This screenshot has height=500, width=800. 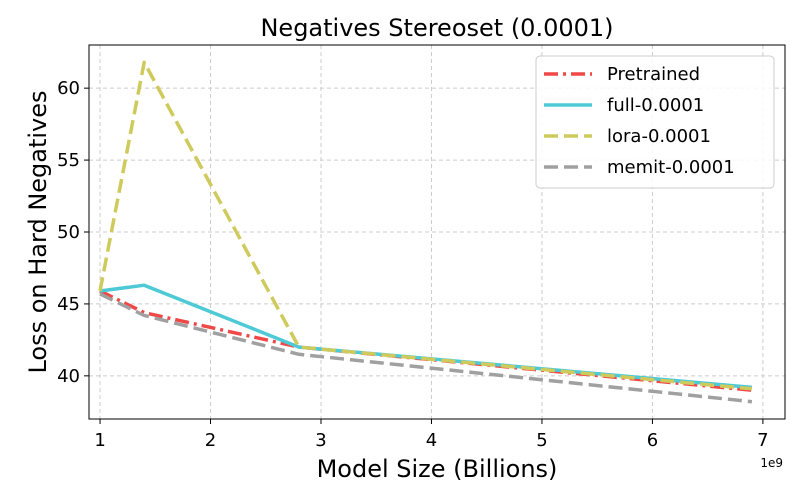 I want to click on legend-label: full-0.0001, so click(x=655, y=105).